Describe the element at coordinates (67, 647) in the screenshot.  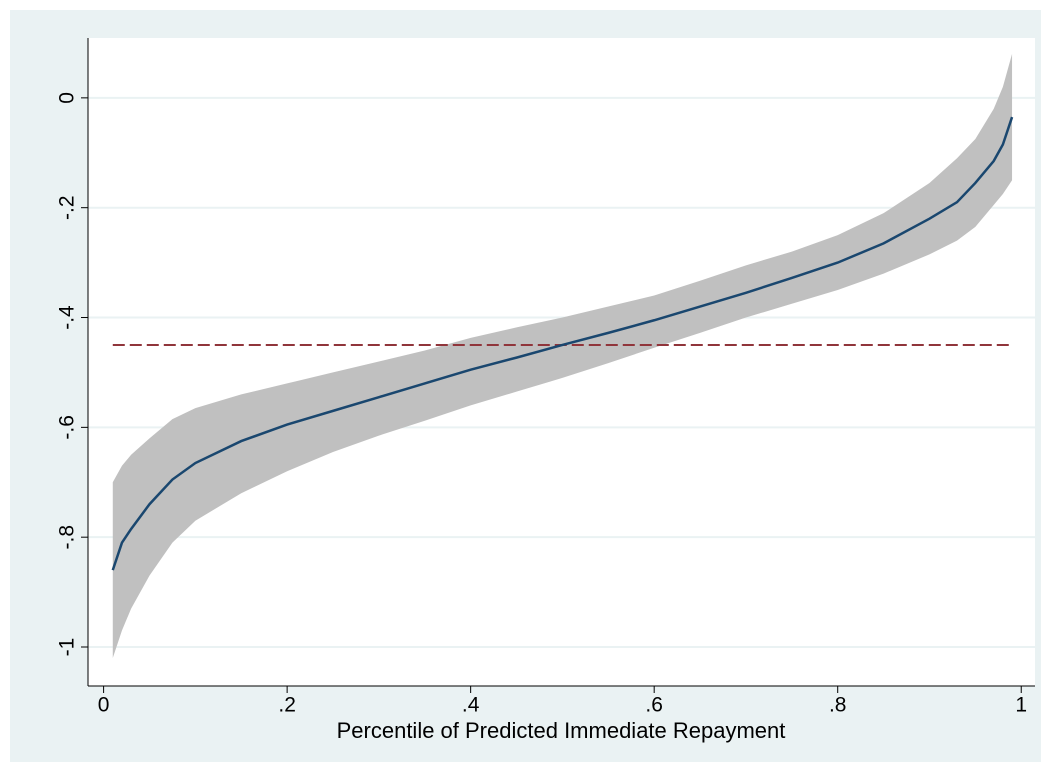
I see `y-tick-label: -1` at that location.